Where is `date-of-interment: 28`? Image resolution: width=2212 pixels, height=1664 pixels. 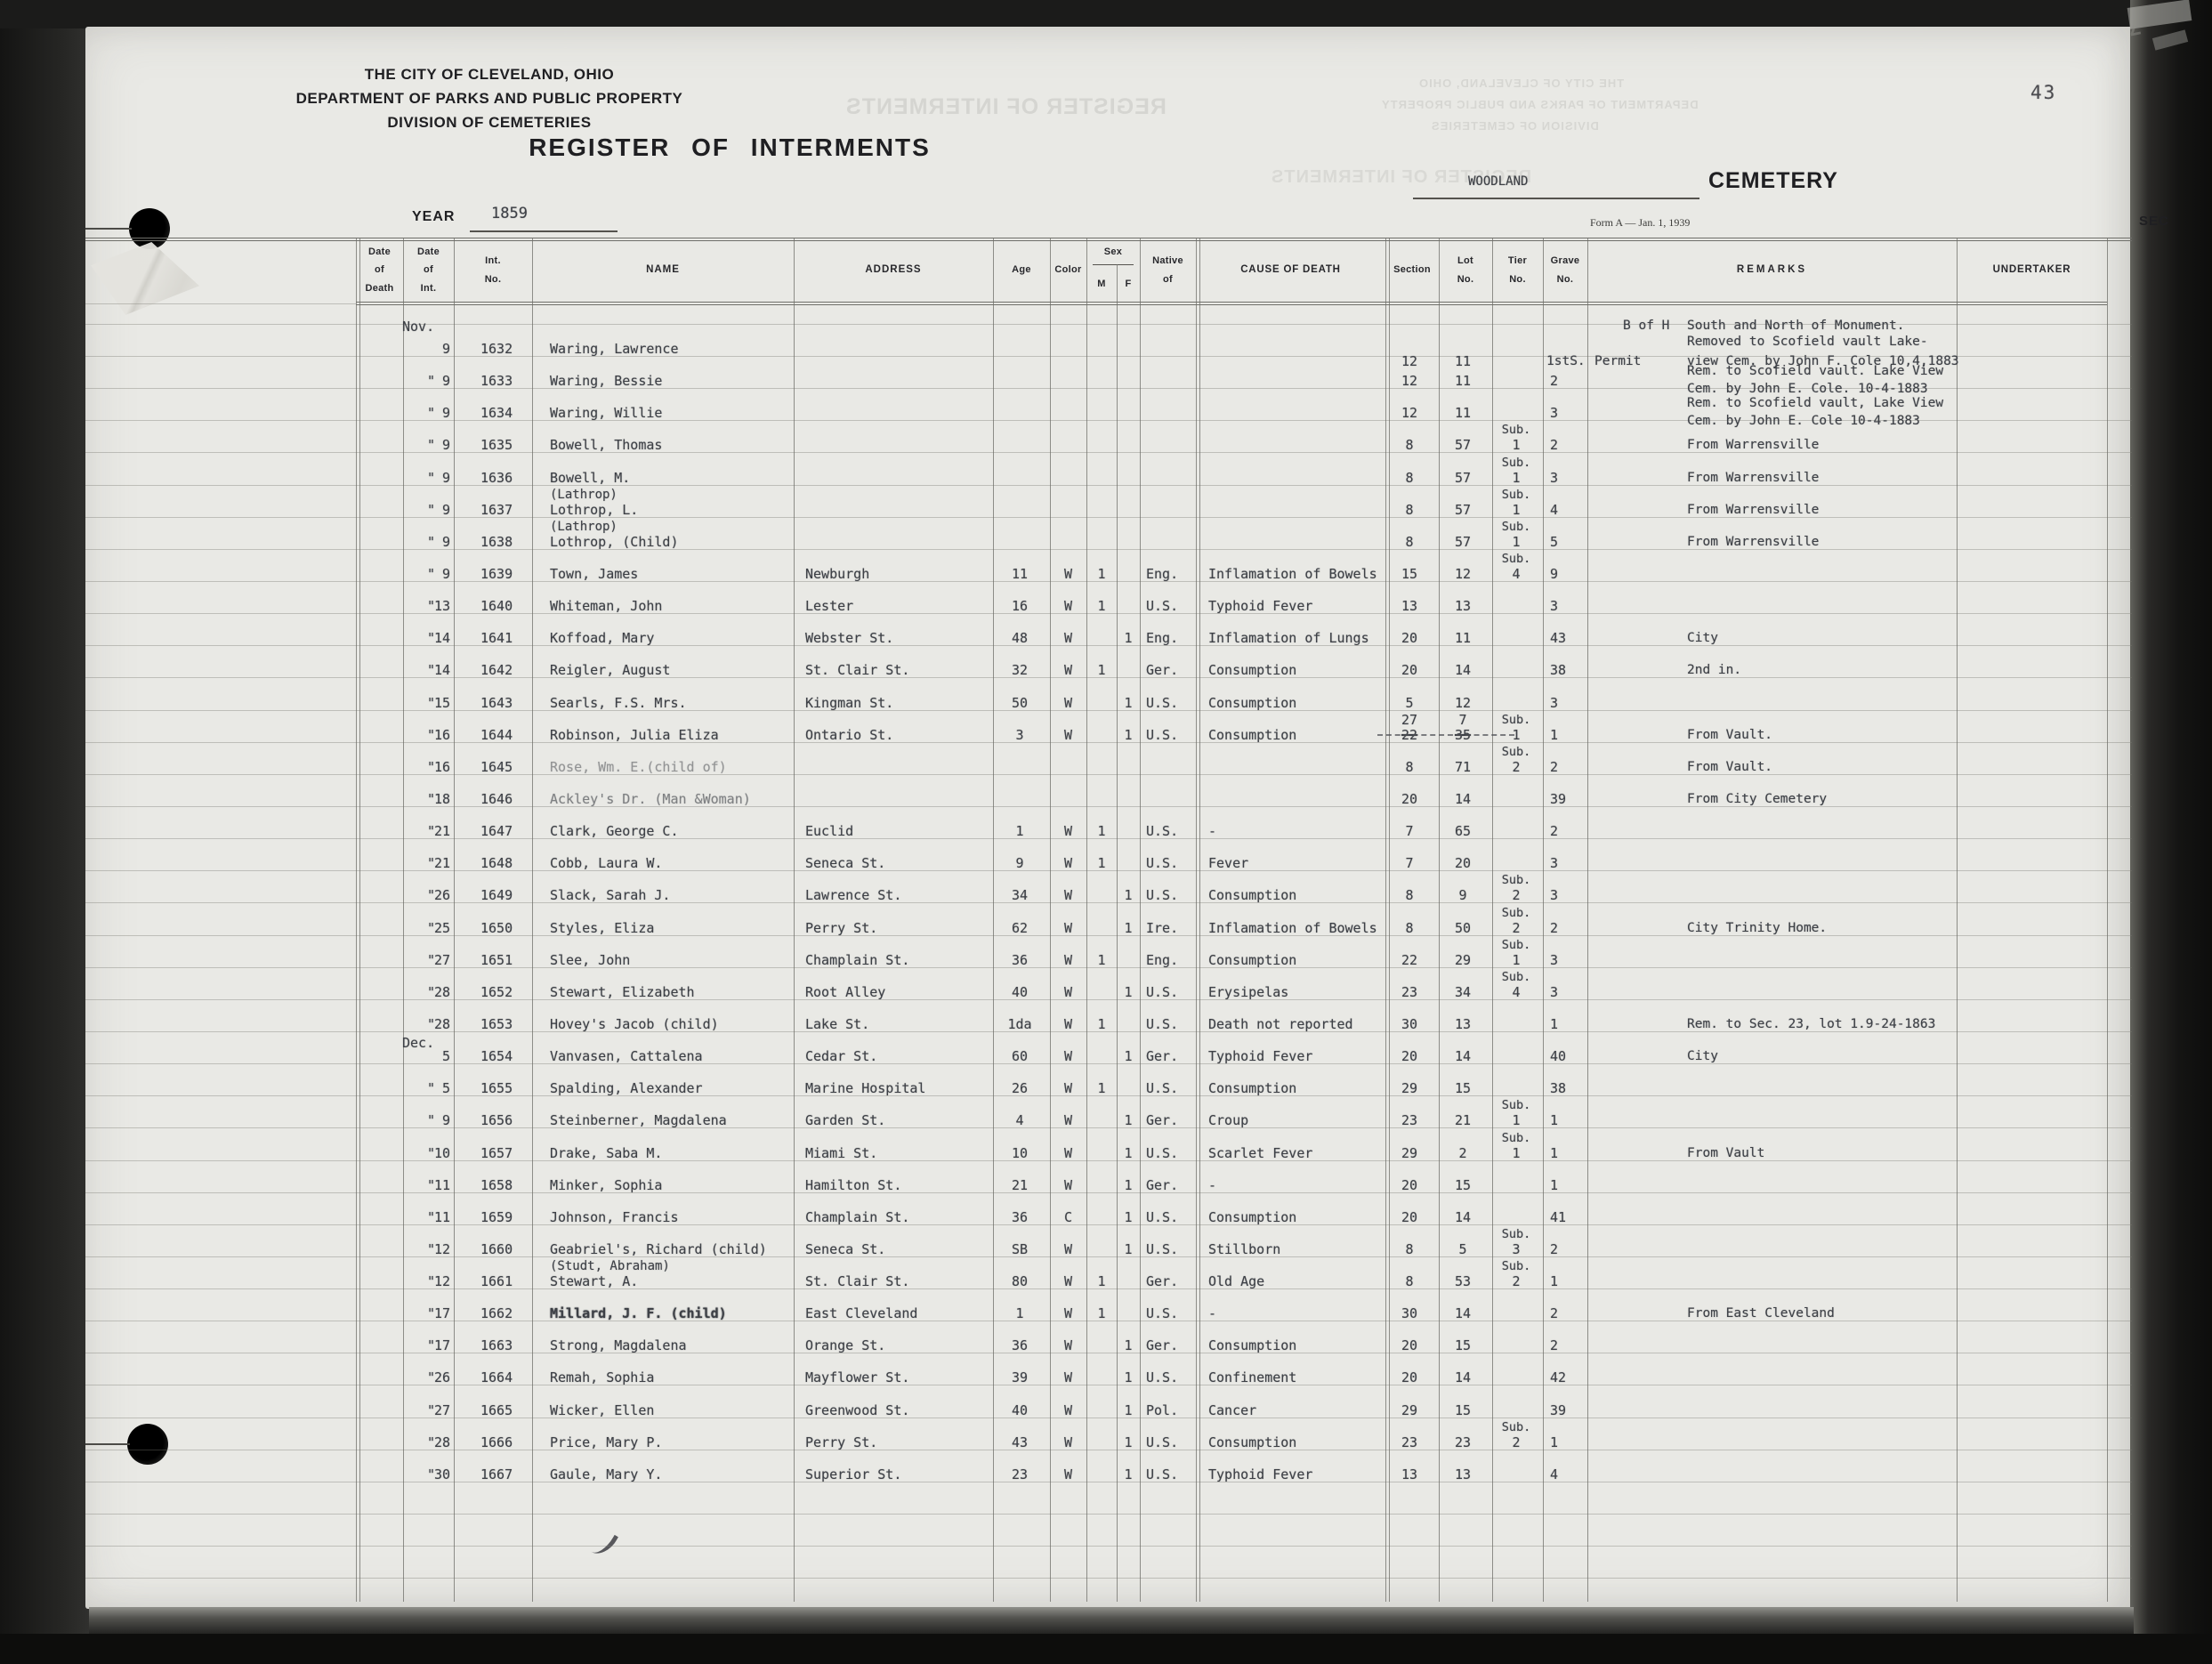
date-of-interment: 28 is located at coordinates (441, 991).